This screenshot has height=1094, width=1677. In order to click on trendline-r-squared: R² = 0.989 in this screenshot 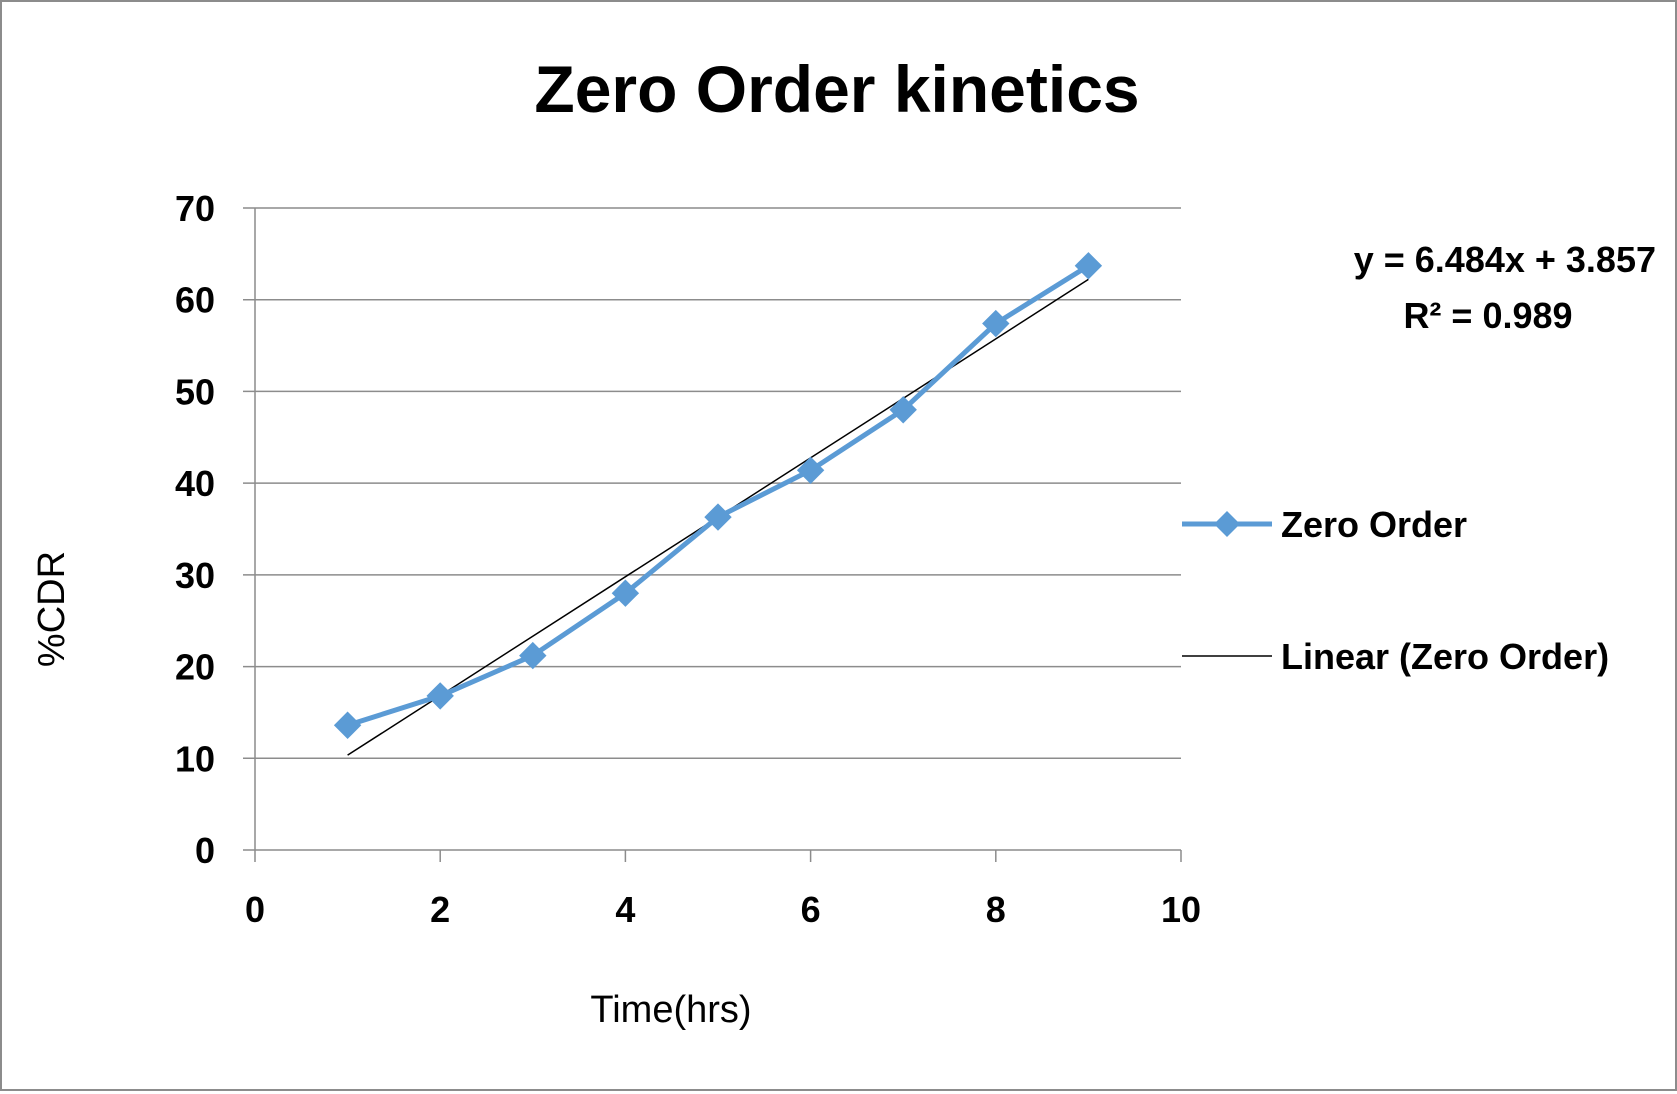, I will do `click(1487, 315)`.